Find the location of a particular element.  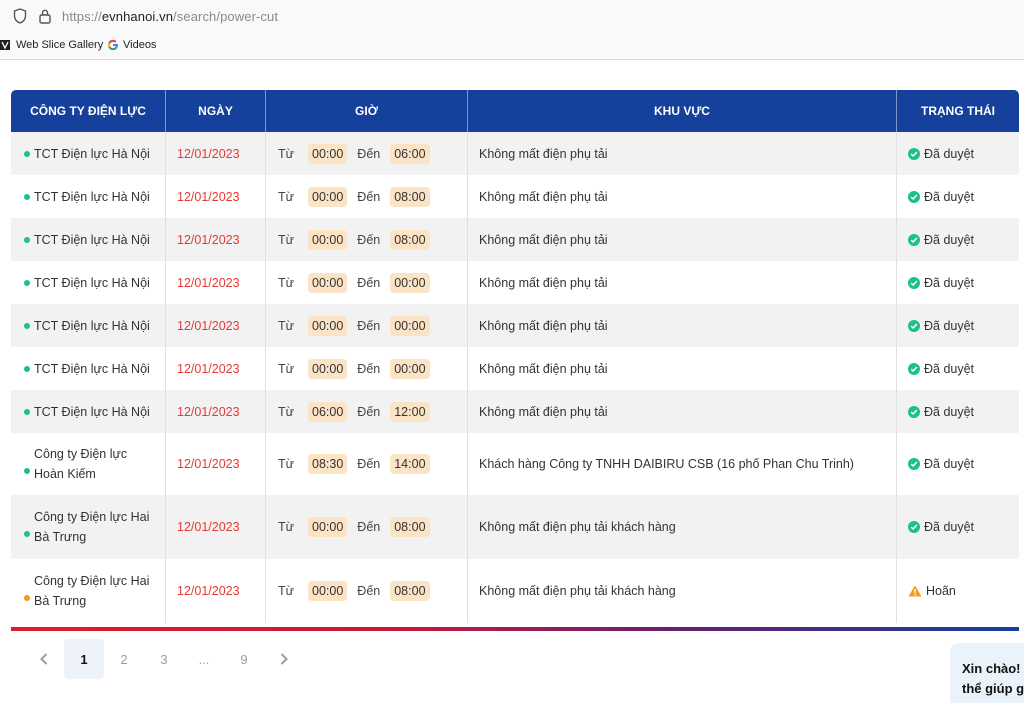

from-time-pill: 06:00 is located at coordinates (328, 411).